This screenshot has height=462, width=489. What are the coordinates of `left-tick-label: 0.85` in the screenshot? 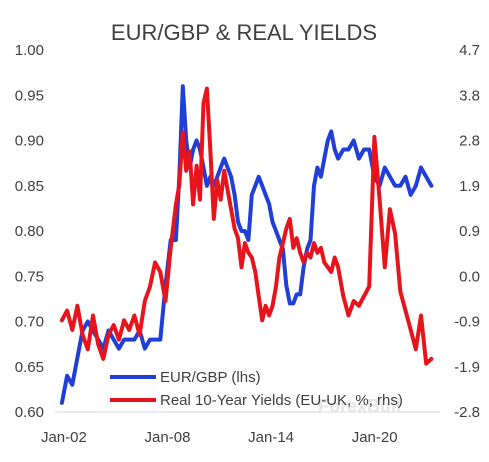 It's located at (29, 186).